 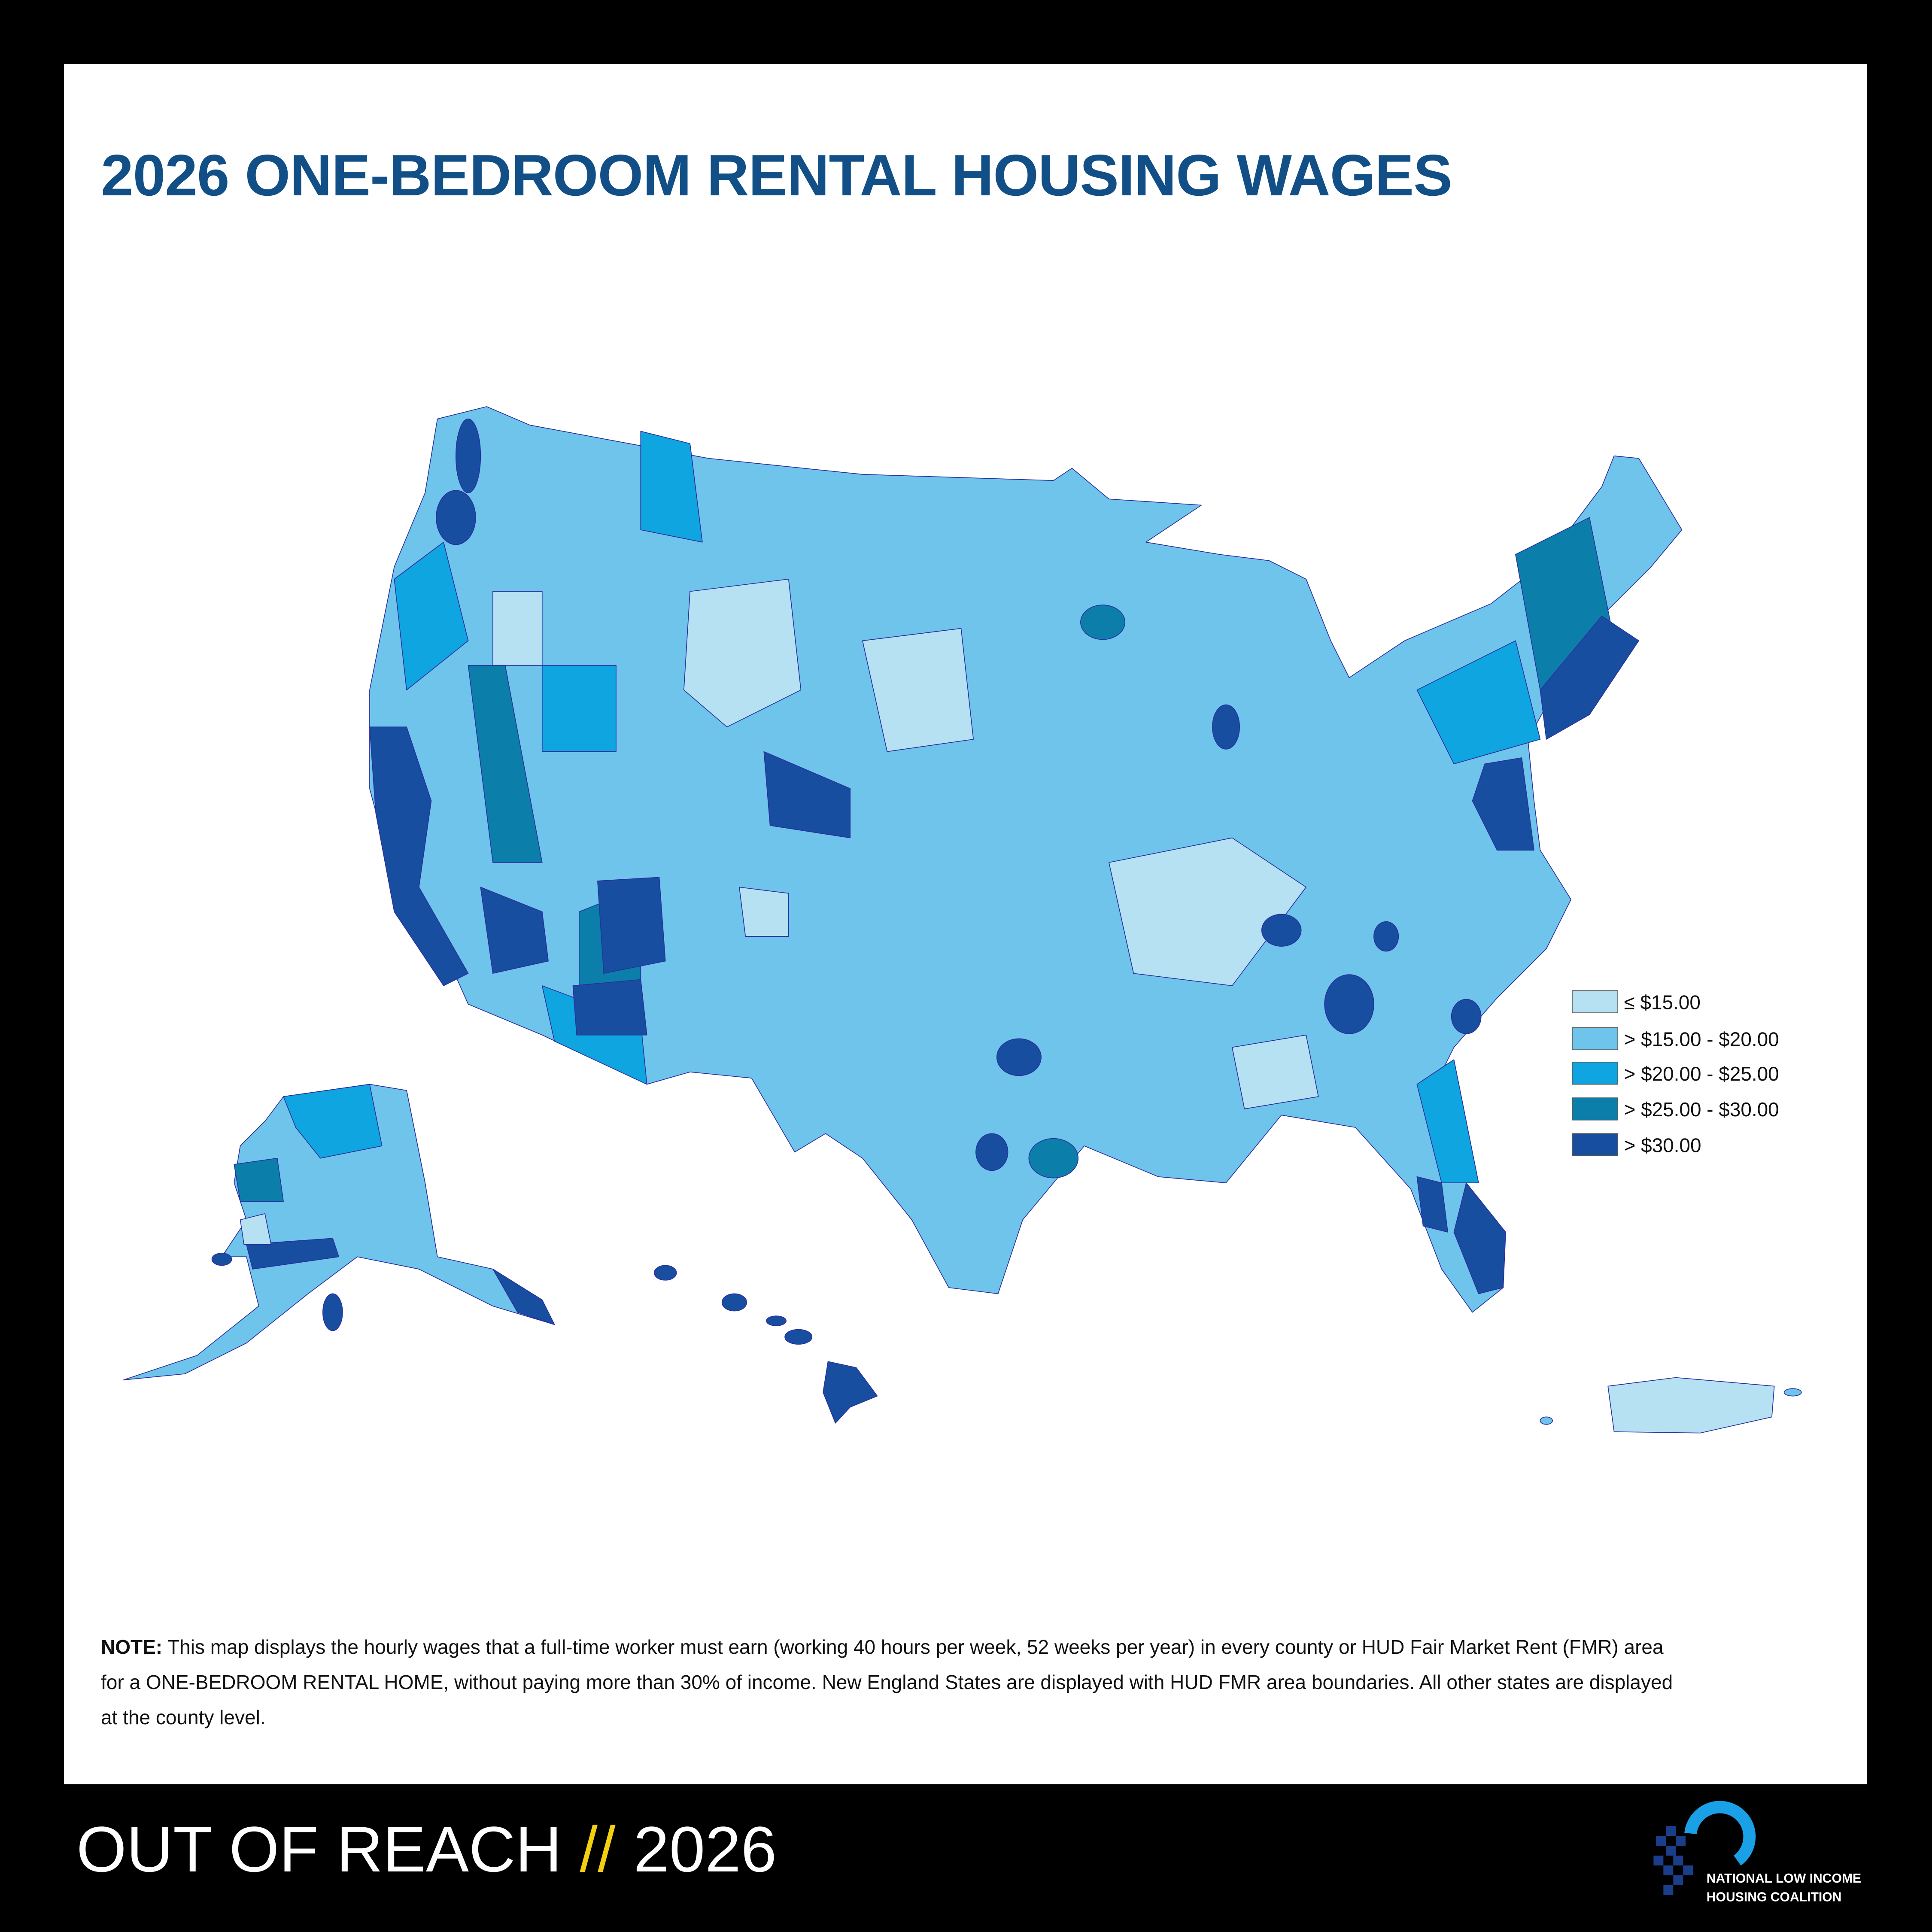 What do you see at coordinates (766, 1345) in the screenshot?
I see `hawaii` at bounding box center [766, 1345].